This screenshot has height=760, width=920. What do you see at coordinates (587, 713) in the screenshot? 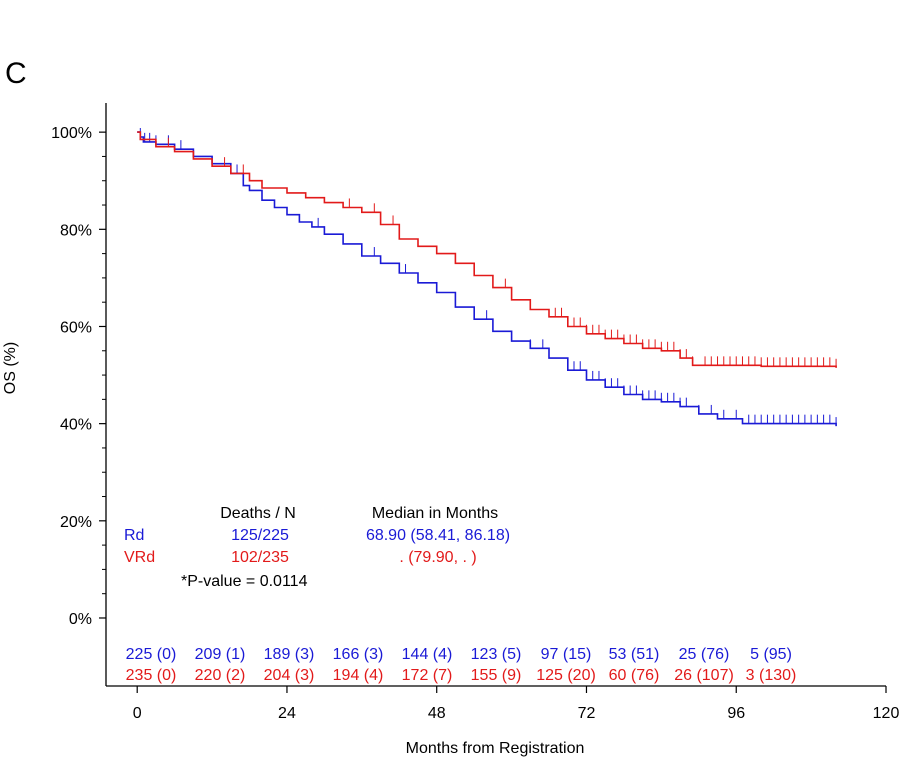
I see `x-tick-label: 72` at bounding box center [587, 713].